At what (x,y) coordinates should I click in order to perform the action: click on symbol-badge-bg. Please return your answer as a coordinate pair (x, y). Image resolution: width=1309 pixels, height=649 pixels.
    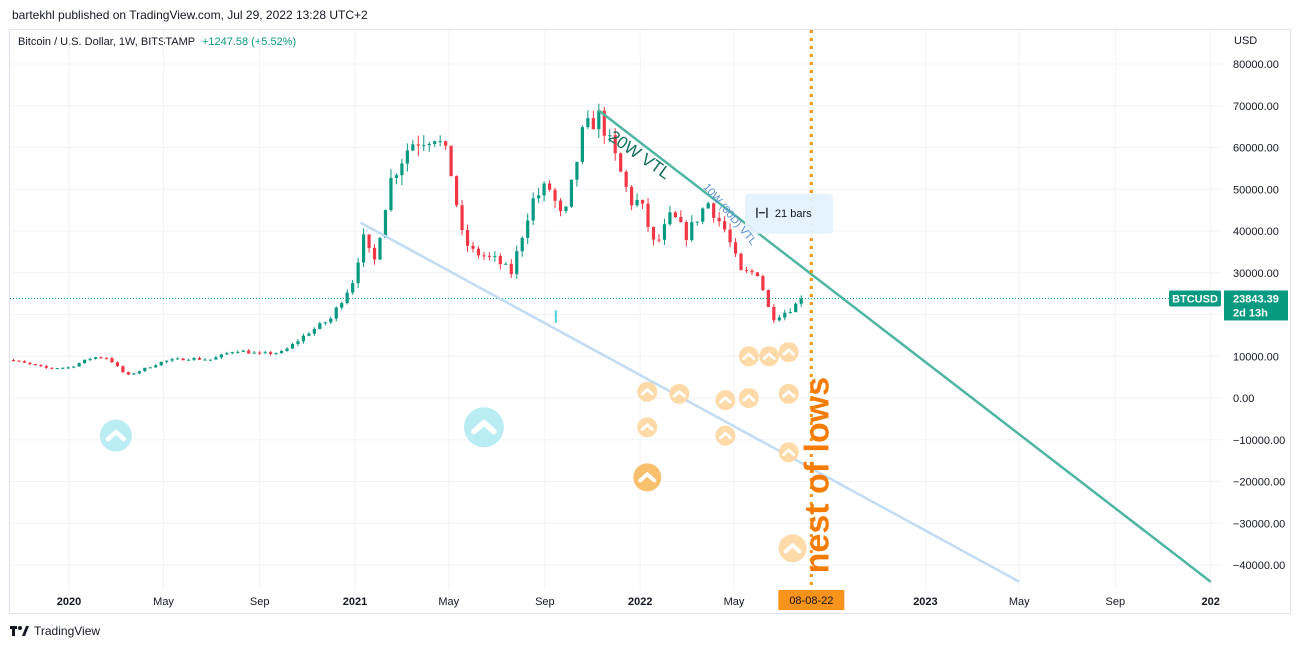
    Looking at the image, I should click on (1195, 298).